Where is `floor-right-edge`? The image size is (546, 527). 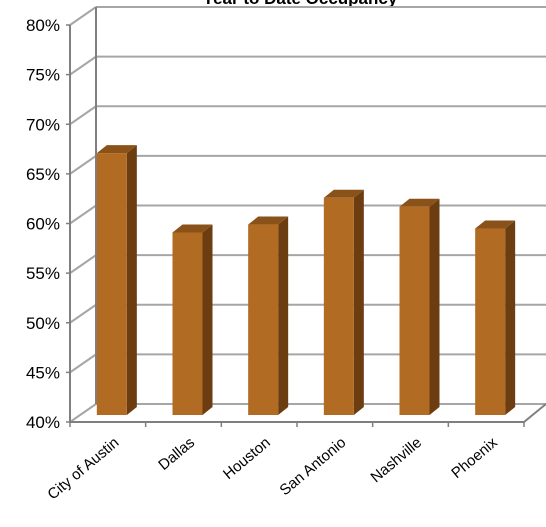
floor-right-edge is located at coordinates (534, 413).